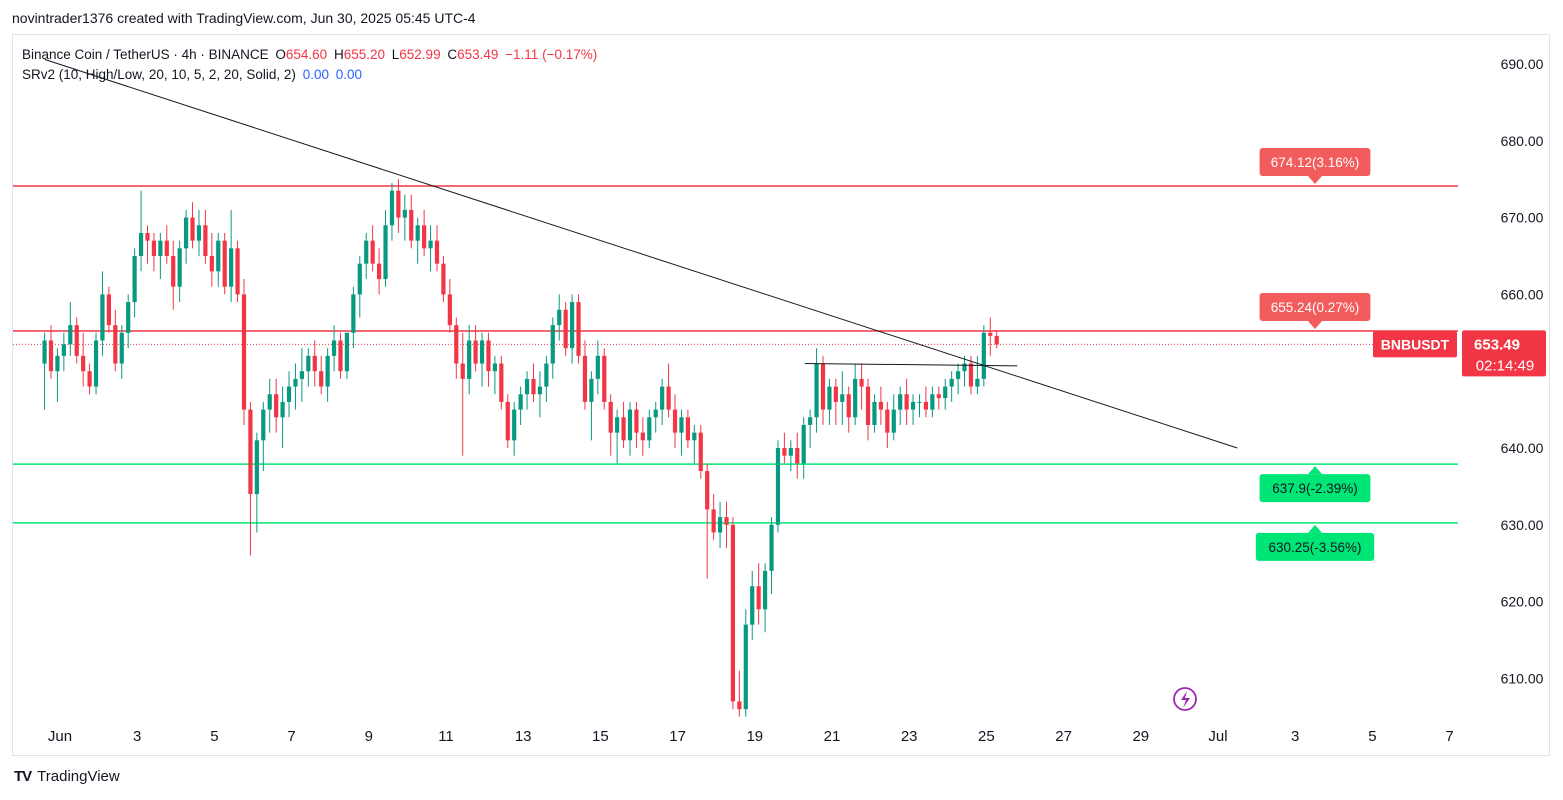  Describe the element at coordinates (145, 54) in the screenshot. I see `symbol-title: Binance Coin / TetherUS · 4h · BINANCE` at that location.